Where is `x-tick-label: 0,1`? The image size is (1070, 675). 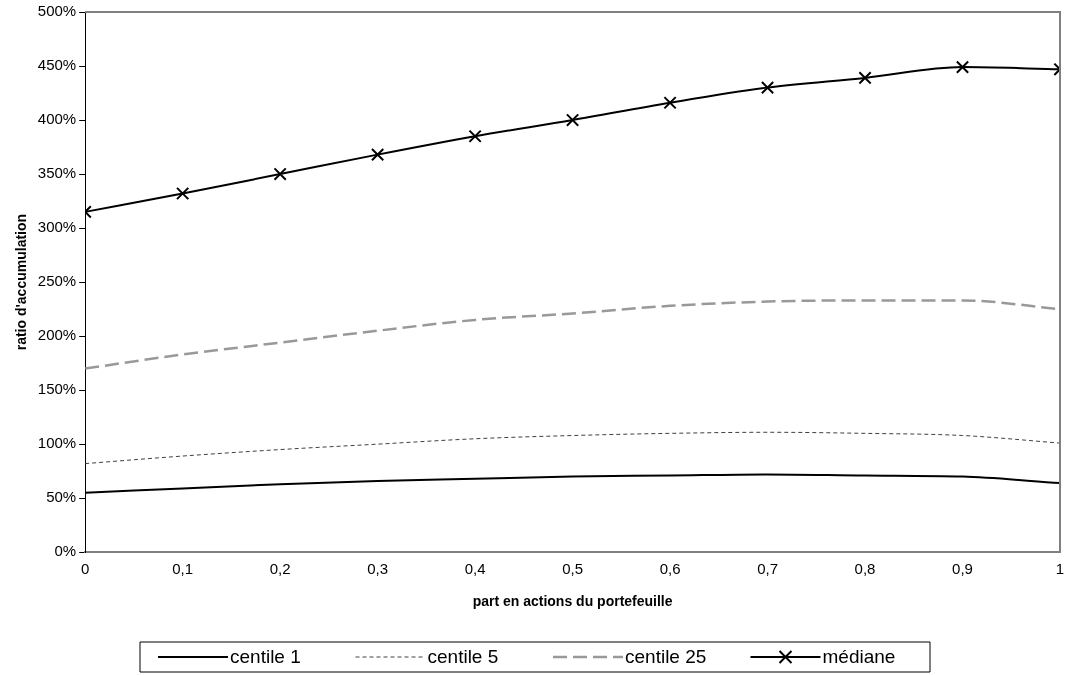 x-tick-label: 0,1 is located at coordinates (183, 569).